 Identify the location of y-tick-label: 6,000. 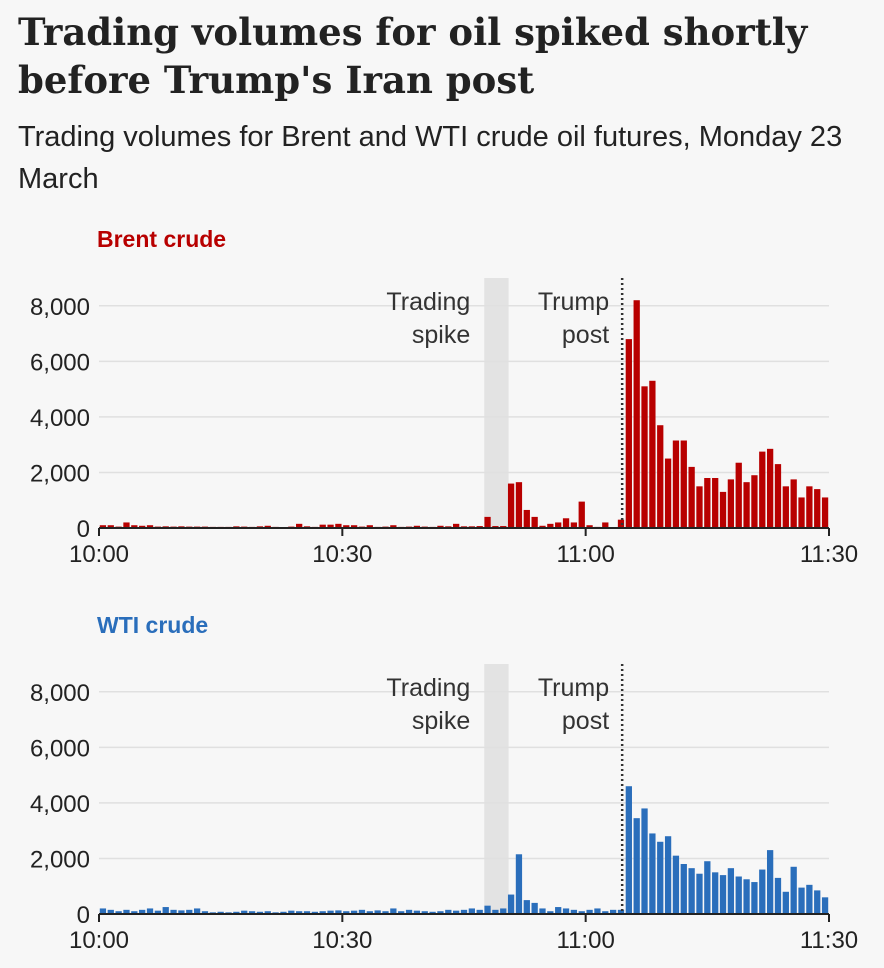
(60, 748).